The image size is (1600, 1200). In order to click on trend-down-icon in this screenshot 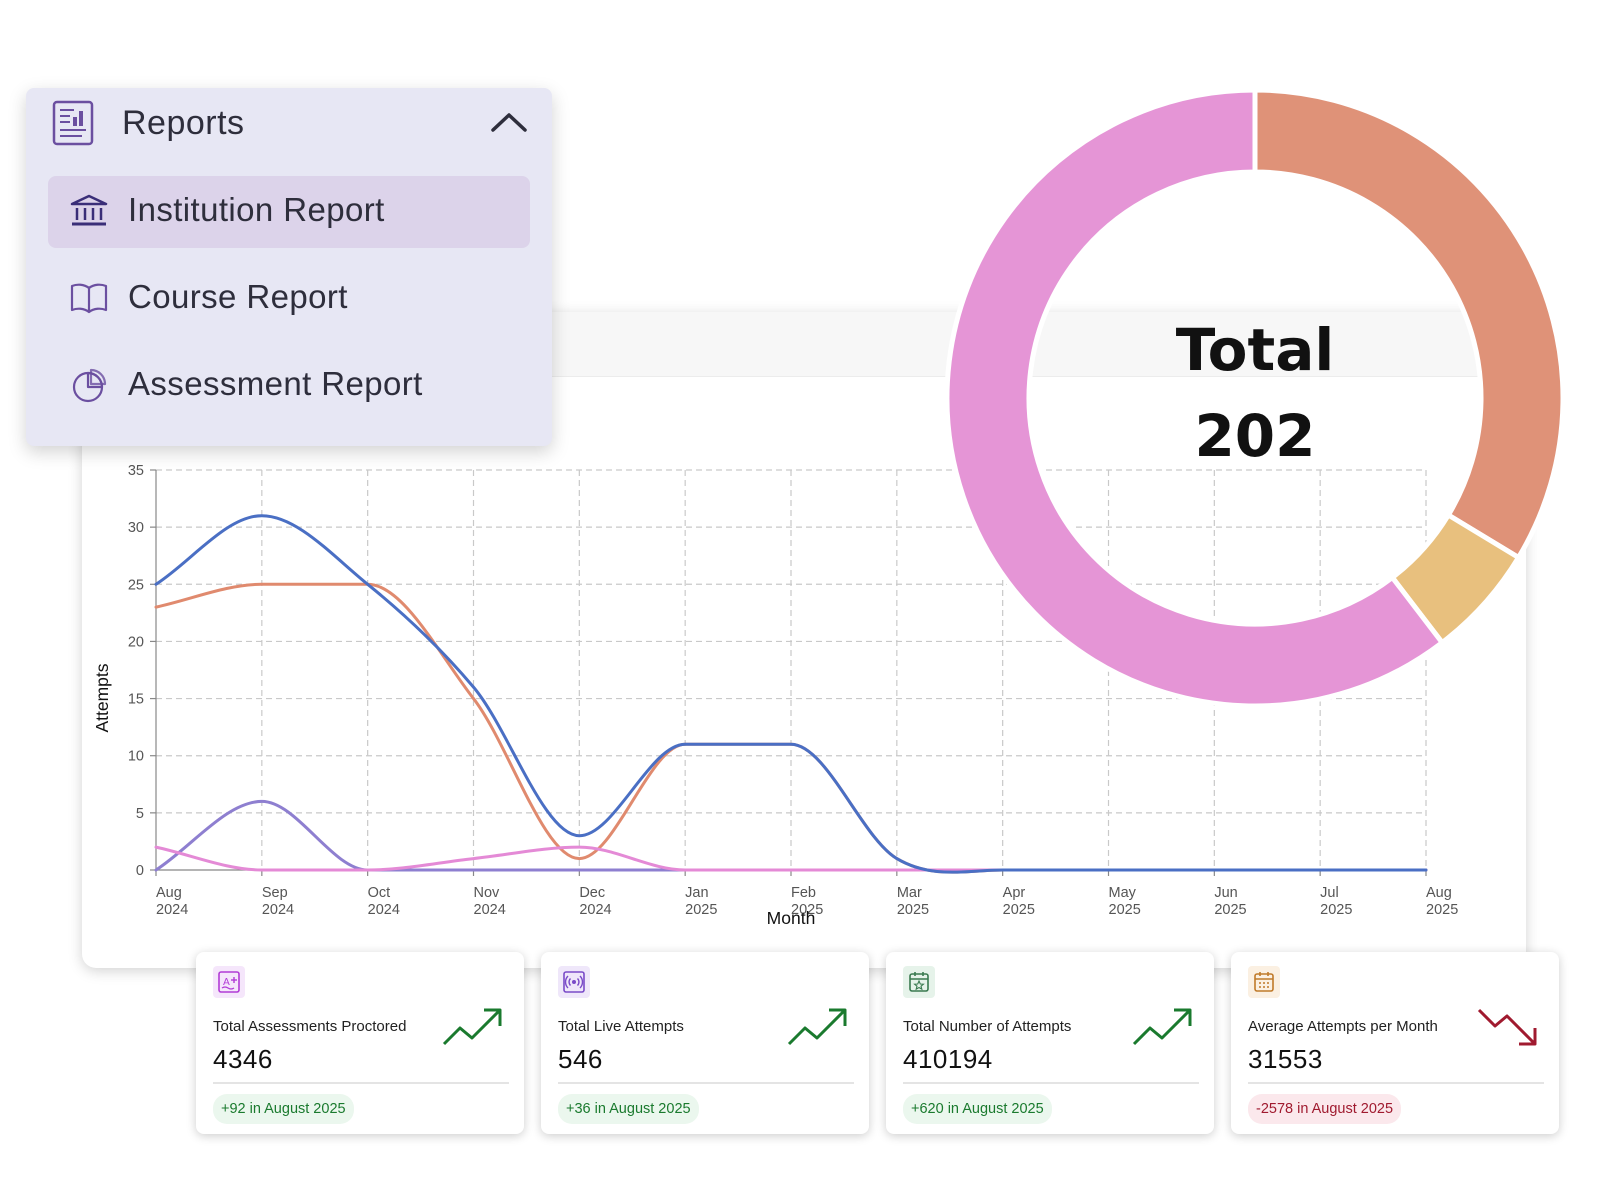, I will do `click(1508, 1029)`.